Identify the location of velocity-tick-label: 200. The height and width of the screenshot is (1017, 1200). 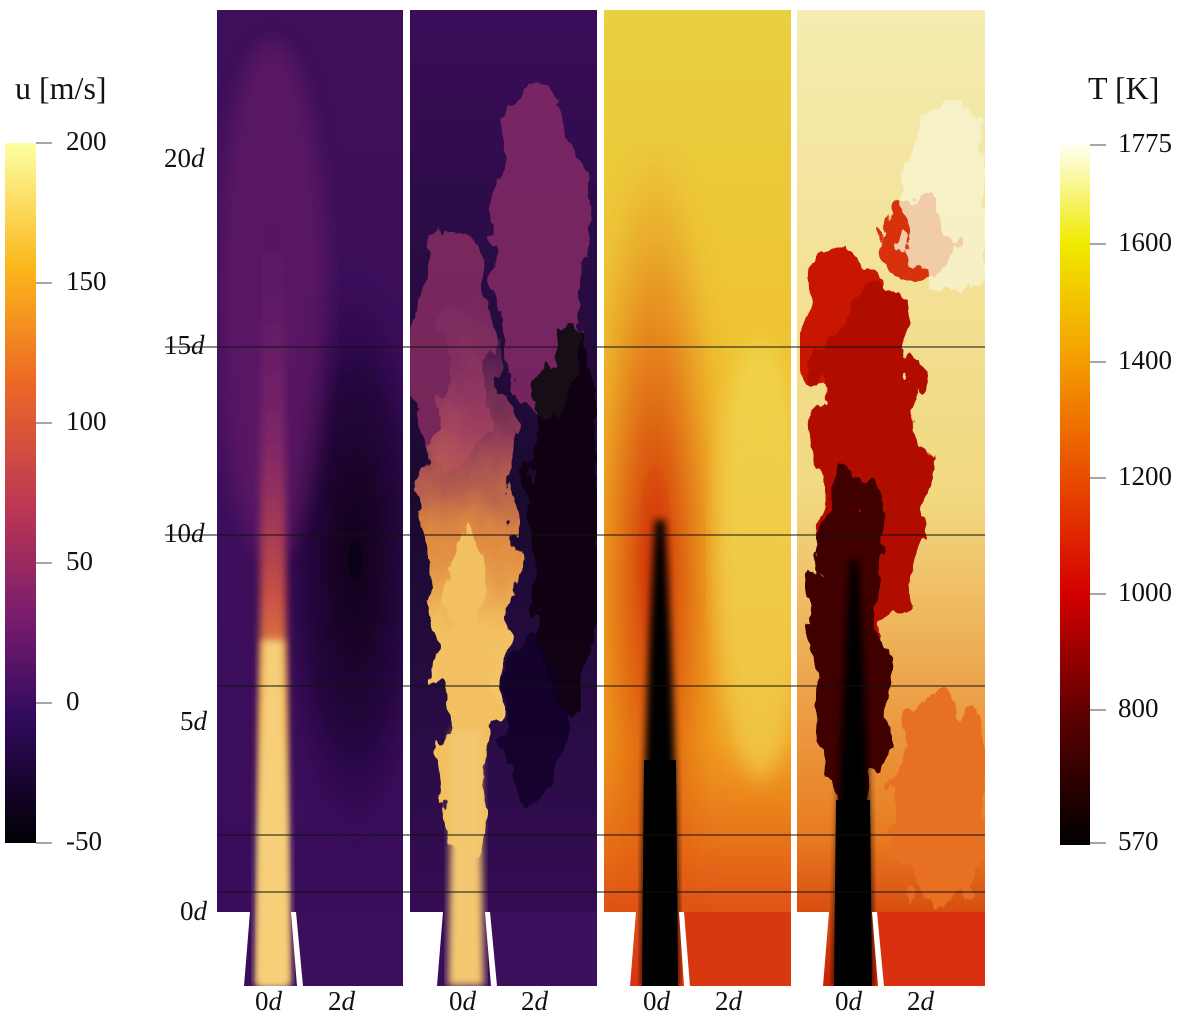
(86, 141).